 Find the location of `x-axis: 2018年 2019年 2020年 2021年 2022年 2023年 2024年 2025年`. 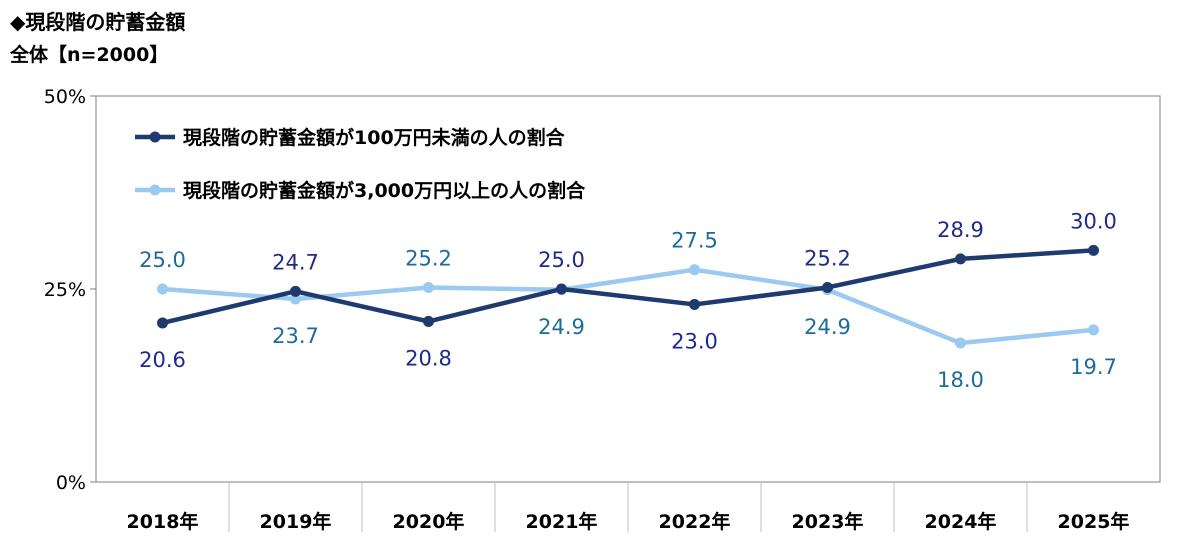

x-axis: 2018年 2019年 2020年 2021年 2022年 2023年 2024年 2025年 is located at coordinates (628, 507).